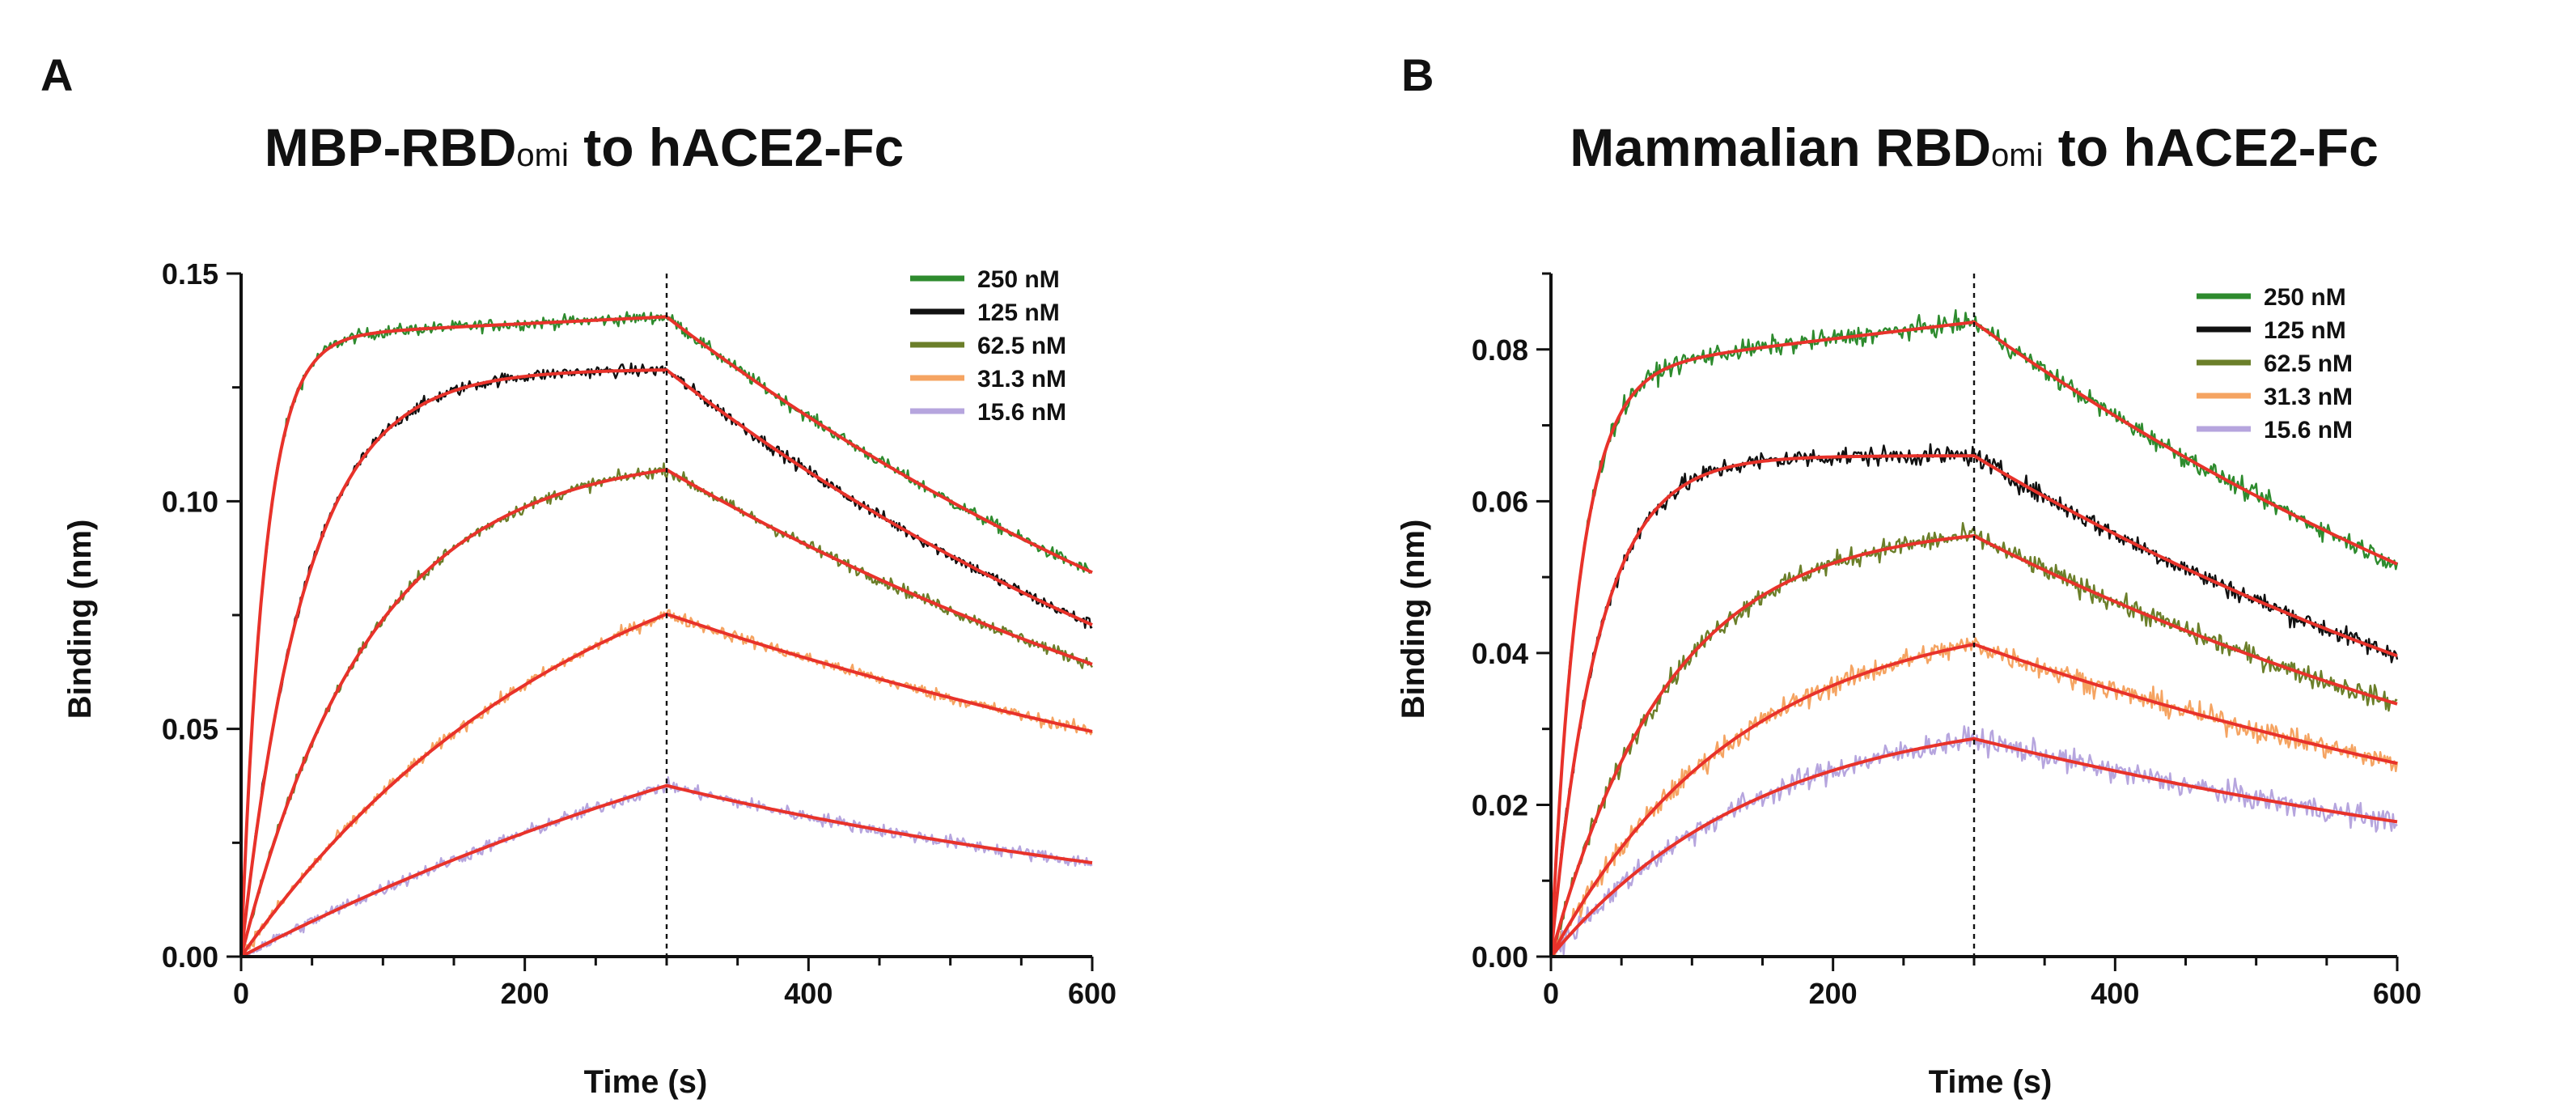 The width and height of the screenshot is (2576, 1112). Describe the element at coordinates (736, 147) in the screenshot. I see `panel-a-title-rest: to hACE2-Fc` at that location.